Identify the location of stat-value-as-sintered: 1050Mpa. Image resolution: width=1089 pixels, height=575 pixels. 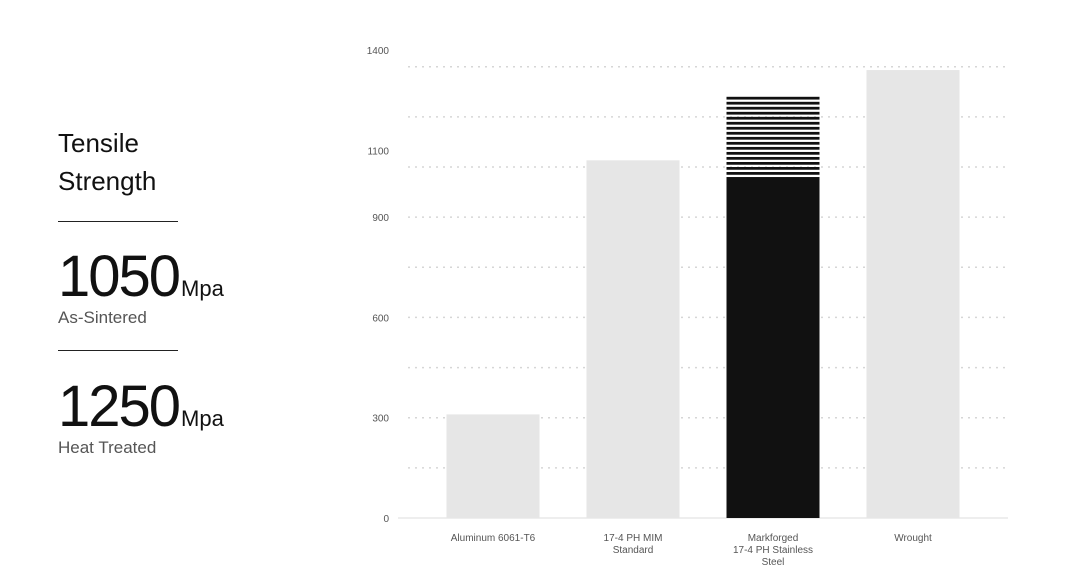
(141, 283).